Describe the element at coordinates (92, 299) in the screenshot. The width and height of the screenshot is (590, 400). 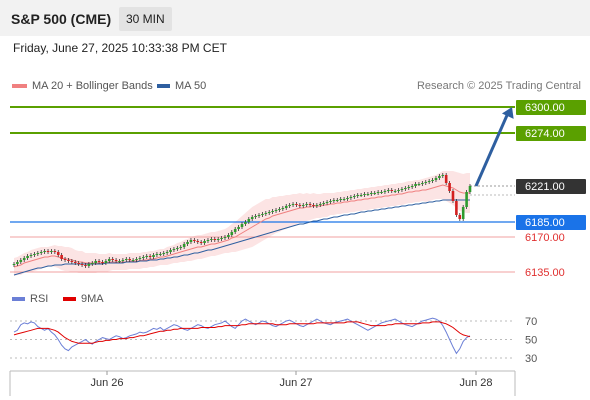
I see `legend-9ma-label: 9MA` at that location.